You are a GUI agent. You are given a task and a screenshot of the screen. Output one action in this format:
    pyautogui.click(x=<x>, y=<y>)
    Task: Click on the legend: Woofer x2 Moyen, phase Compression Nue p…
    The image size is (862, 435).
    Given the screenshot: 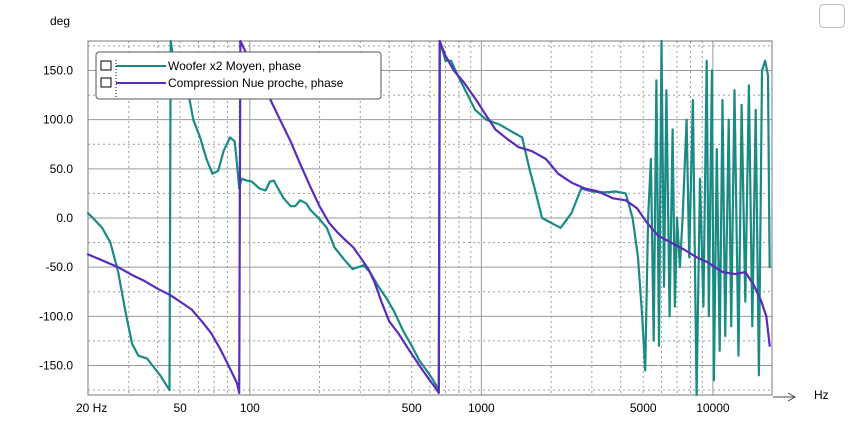 What is the action you would take?
    pyautogui.click(x=238, y=75)
    